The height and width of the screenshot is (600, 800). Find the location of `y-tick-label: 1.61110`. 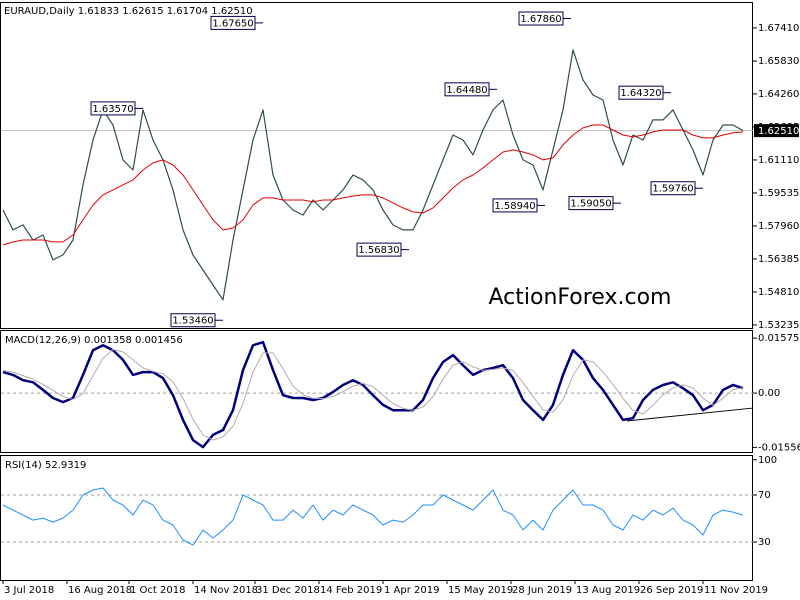

y-tick-label: 1.61110 is located at coordinates (778, 160).